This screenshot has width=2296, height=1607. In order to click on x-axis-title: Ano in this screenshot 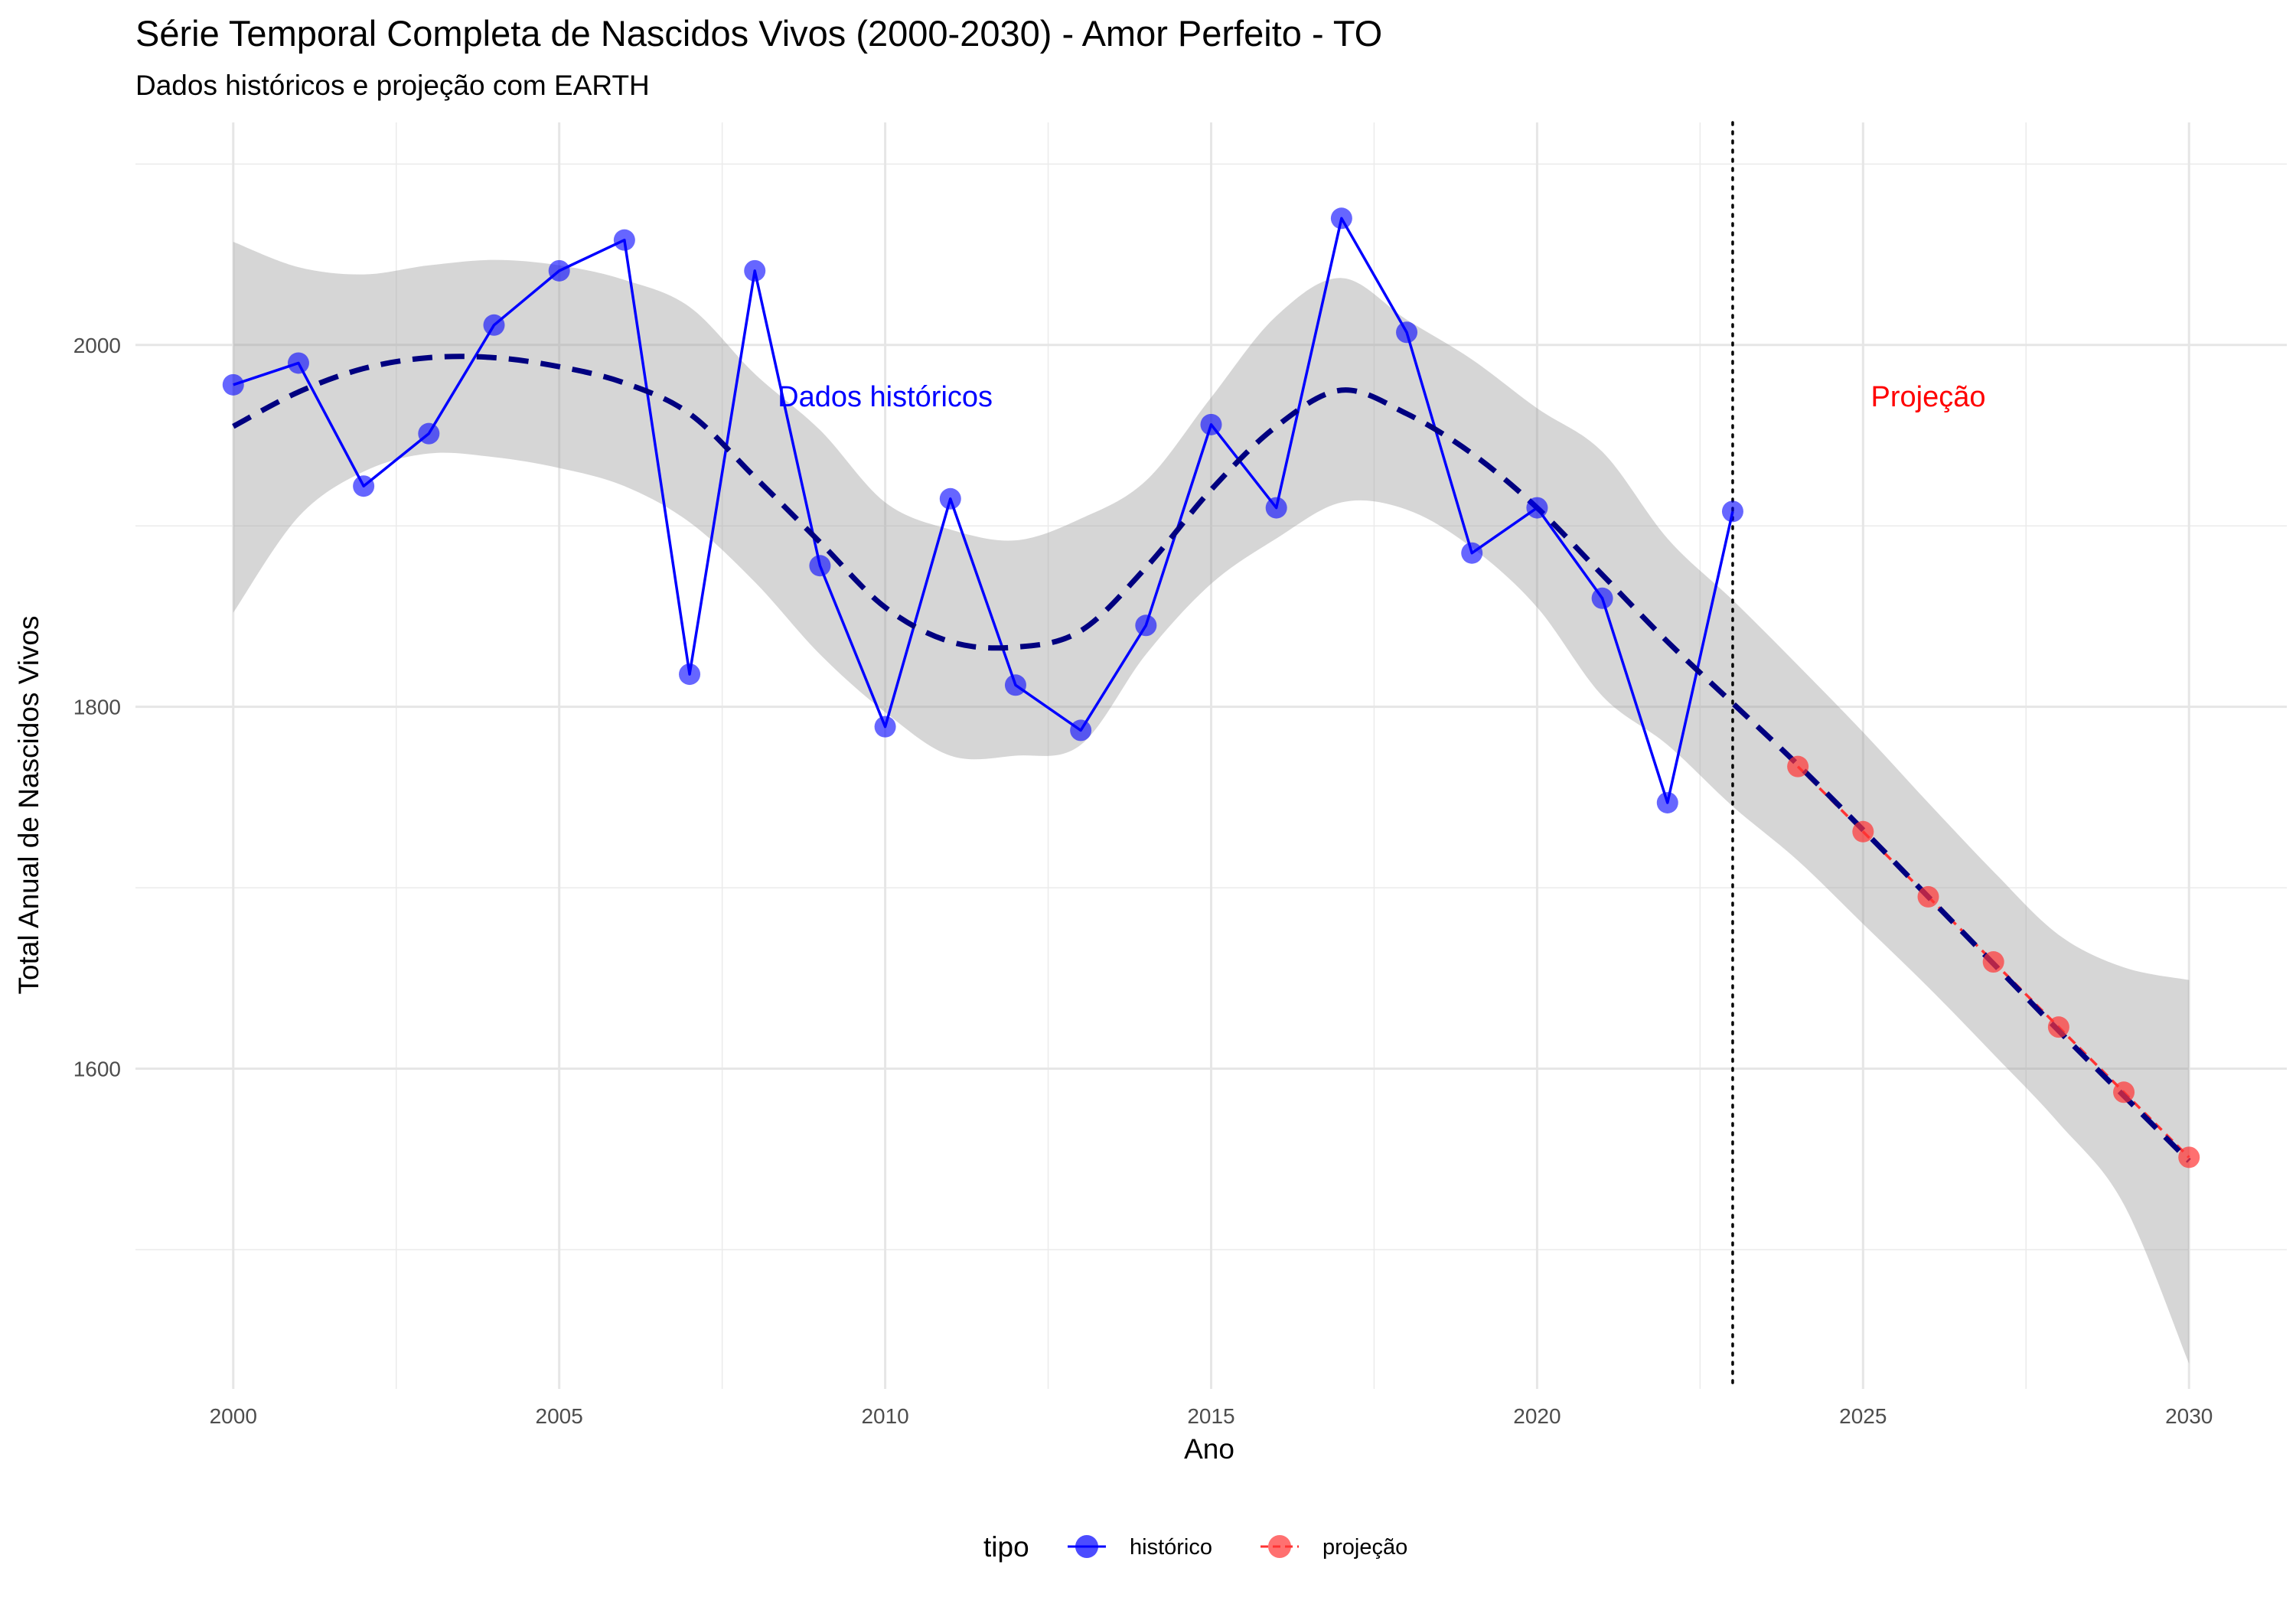, I will do `click(1209, 1449)`.